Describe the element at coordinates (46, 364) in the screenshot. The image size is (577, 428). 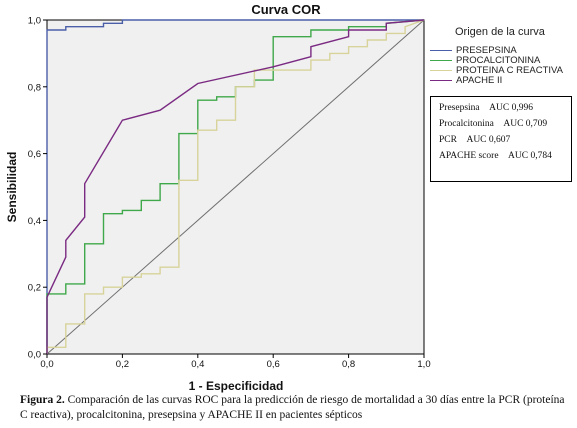
I see `x-tick-label: 0,0` at that location.